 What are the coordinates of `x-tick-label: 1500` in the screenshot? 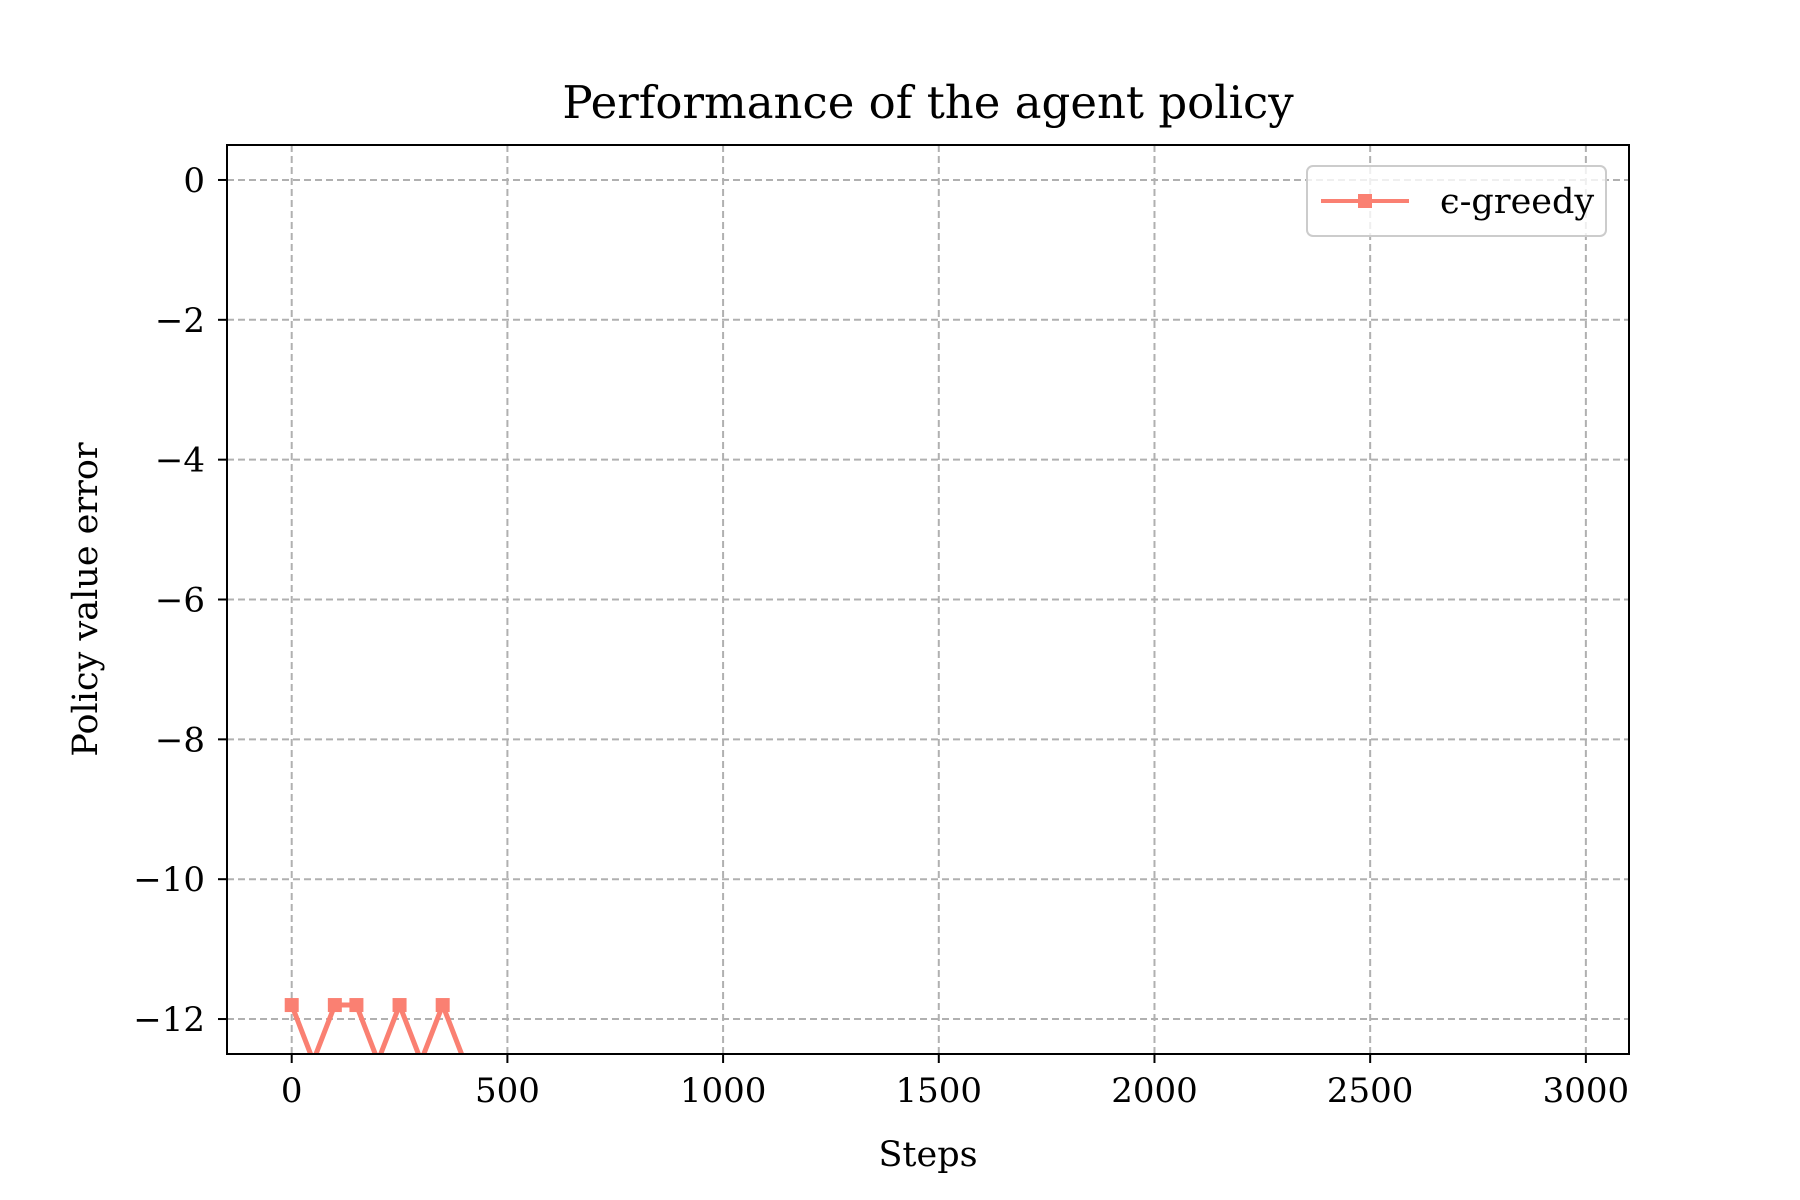 It's located at (939, 1091).